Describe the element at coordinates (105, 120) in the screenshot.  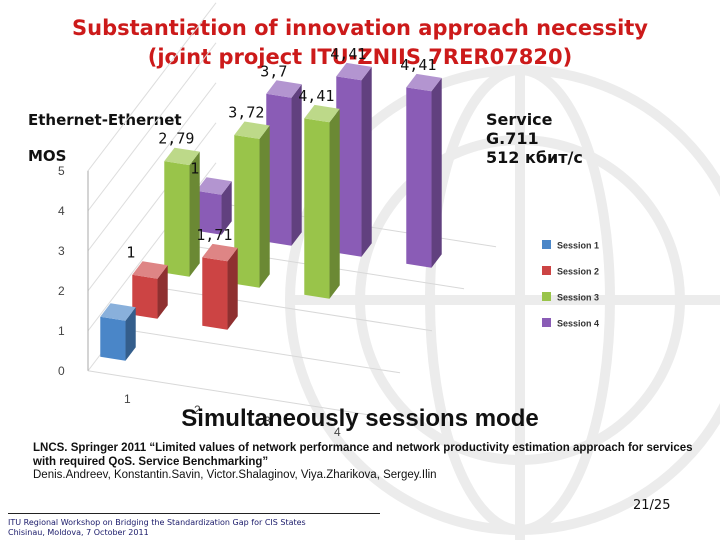
I see `ethernet-label: Ethernet-Ethernet` at that location.